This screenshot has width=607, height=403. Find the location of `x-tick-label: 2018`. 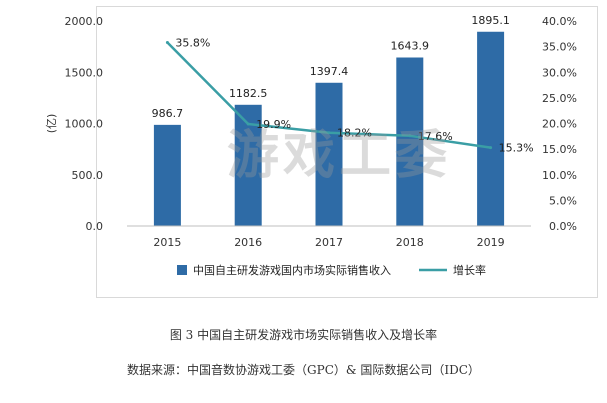

x-tick-label: 2018 is located at coordinates (410, 242).